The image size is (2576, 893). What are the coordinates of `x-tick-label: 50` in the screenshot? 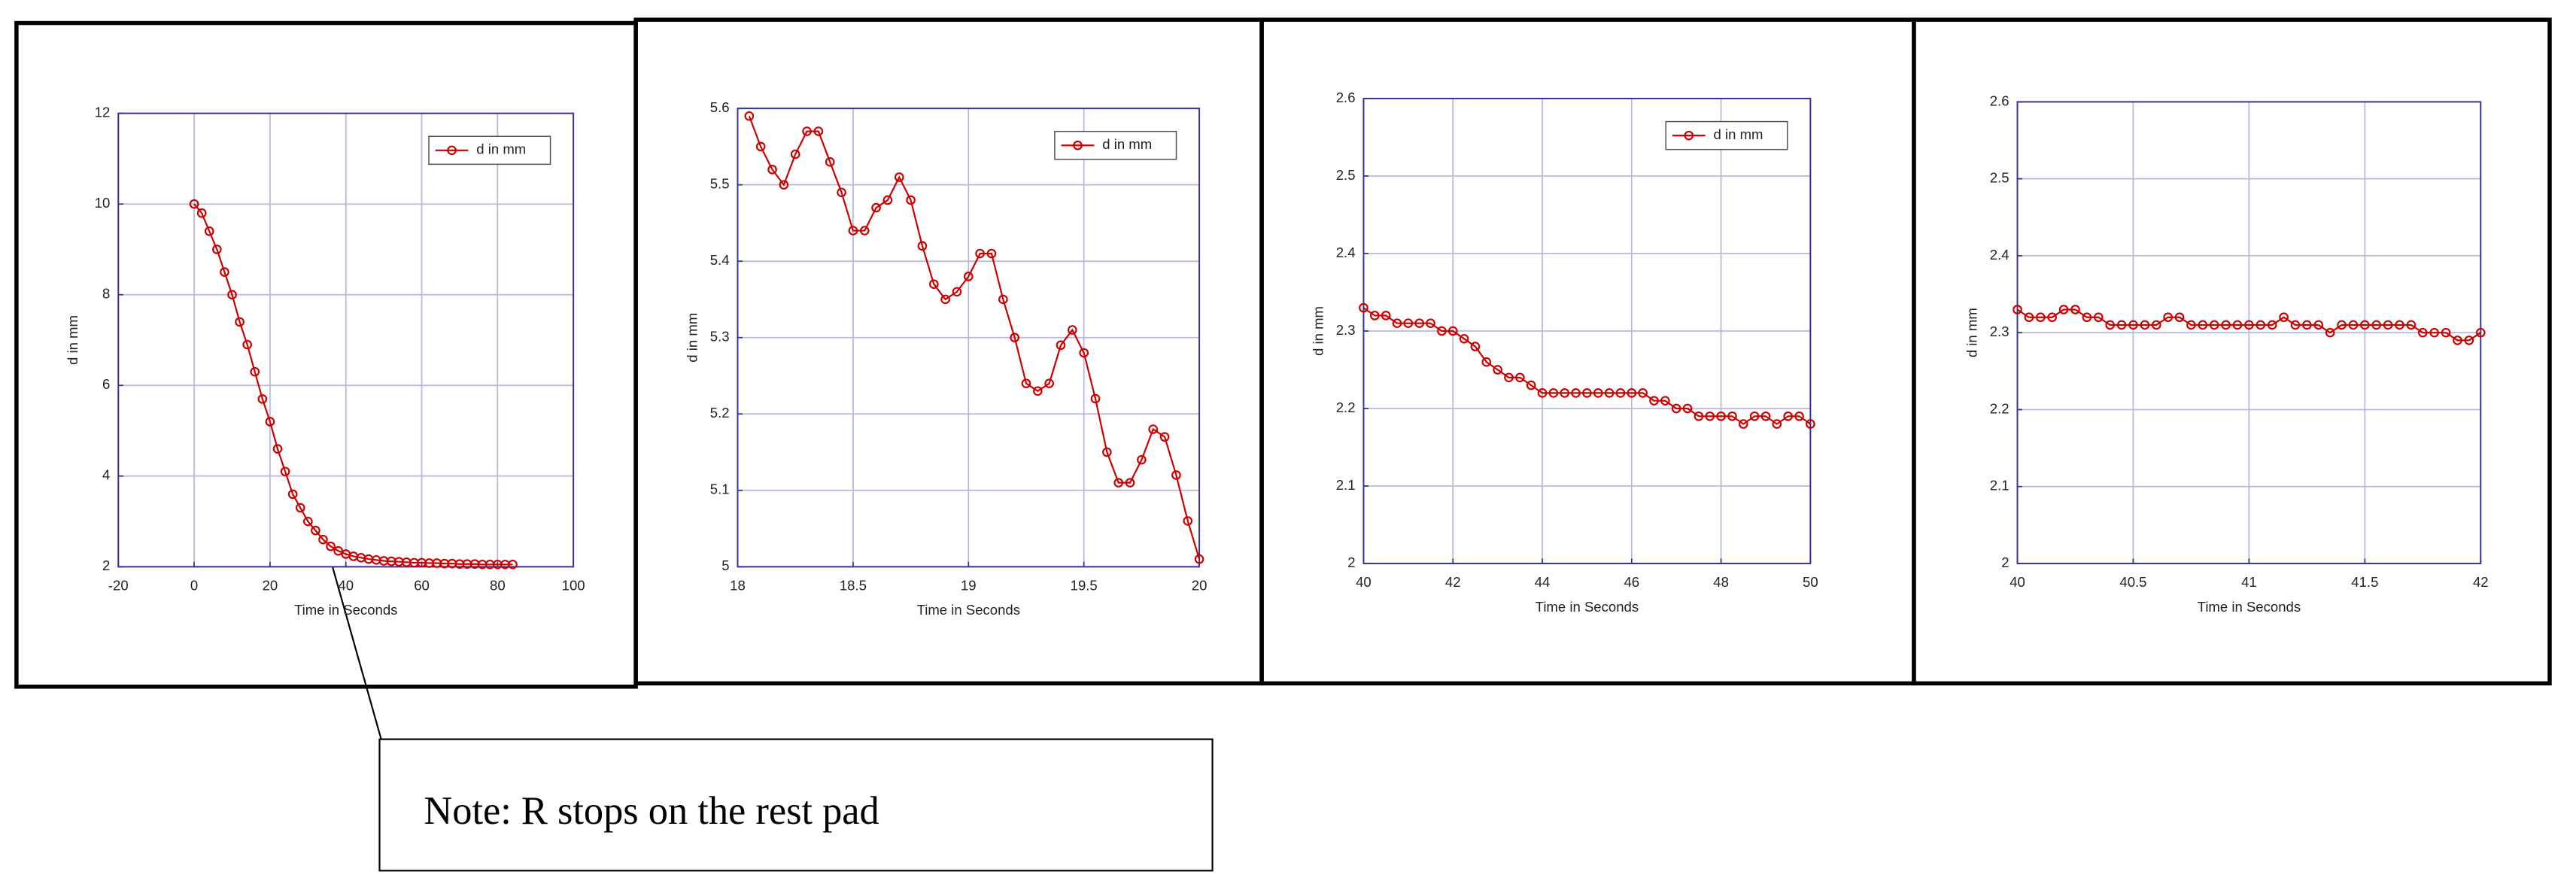 It's located at (1811, 582).